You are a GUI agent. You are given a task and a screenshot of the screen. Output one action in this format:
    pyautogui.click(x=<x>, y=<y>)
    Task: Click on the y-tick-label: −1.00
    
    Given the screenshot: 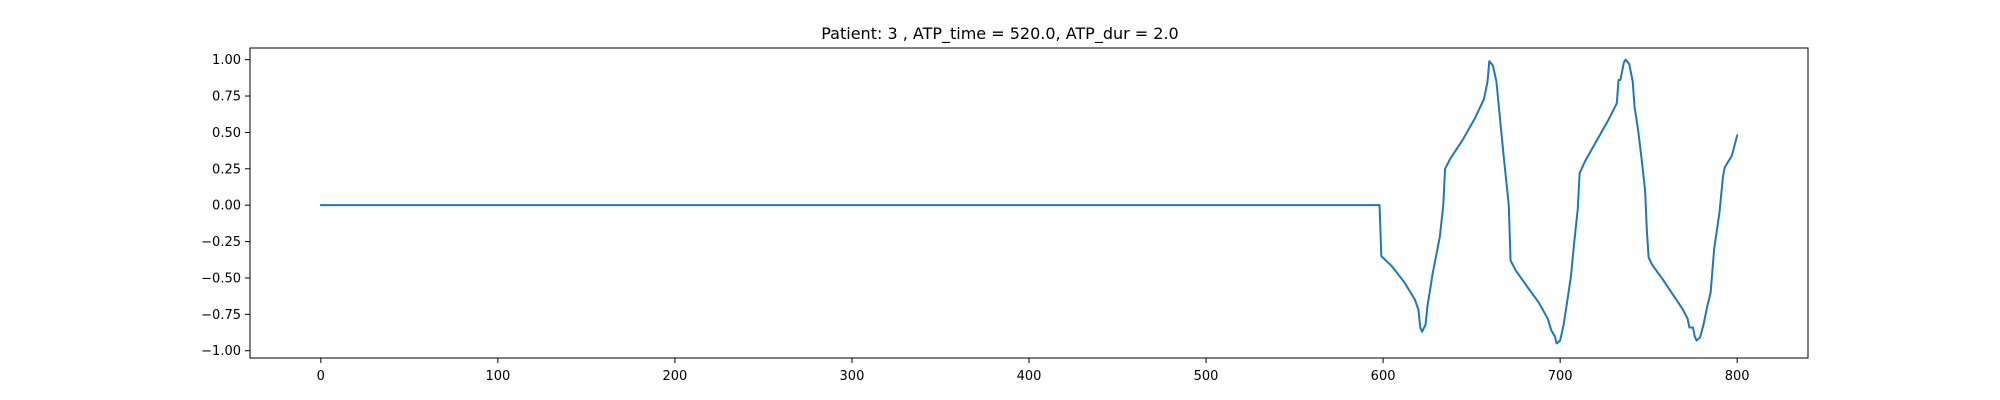 What is the action you would take?
    pyautogui.click(x=221, y=351)
    